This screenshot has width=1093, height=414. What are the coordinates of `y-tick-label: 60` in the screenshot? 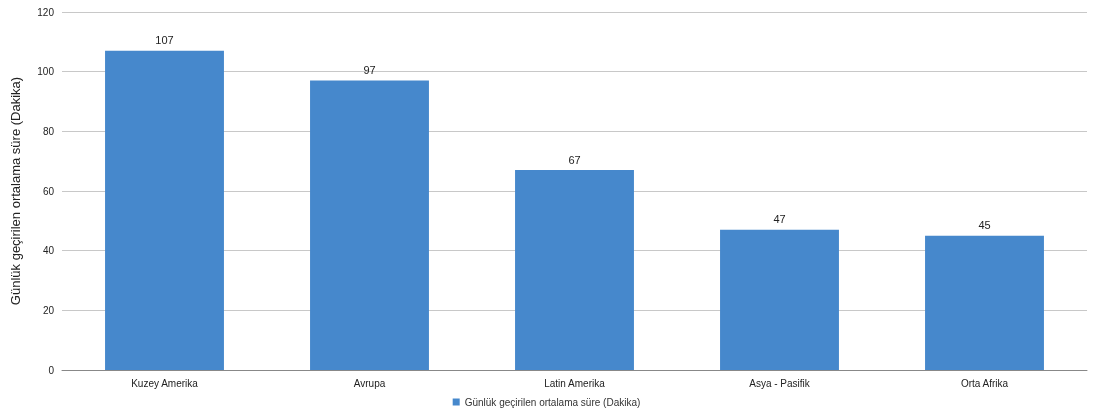 It's located at (48, 191).